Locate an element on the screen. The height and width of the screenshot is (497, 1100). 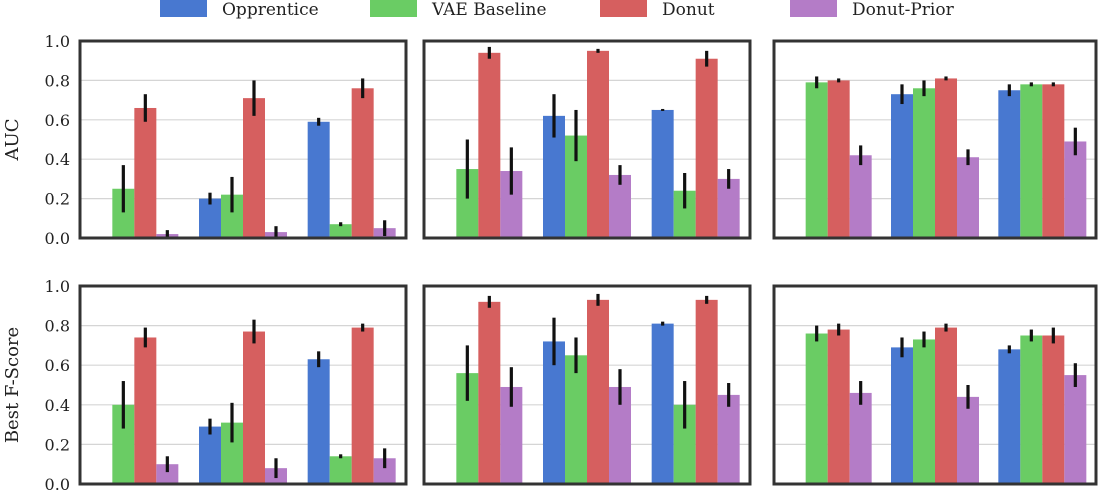
bar-r2p2-g1-s2 is located at coordinates (467, 428).